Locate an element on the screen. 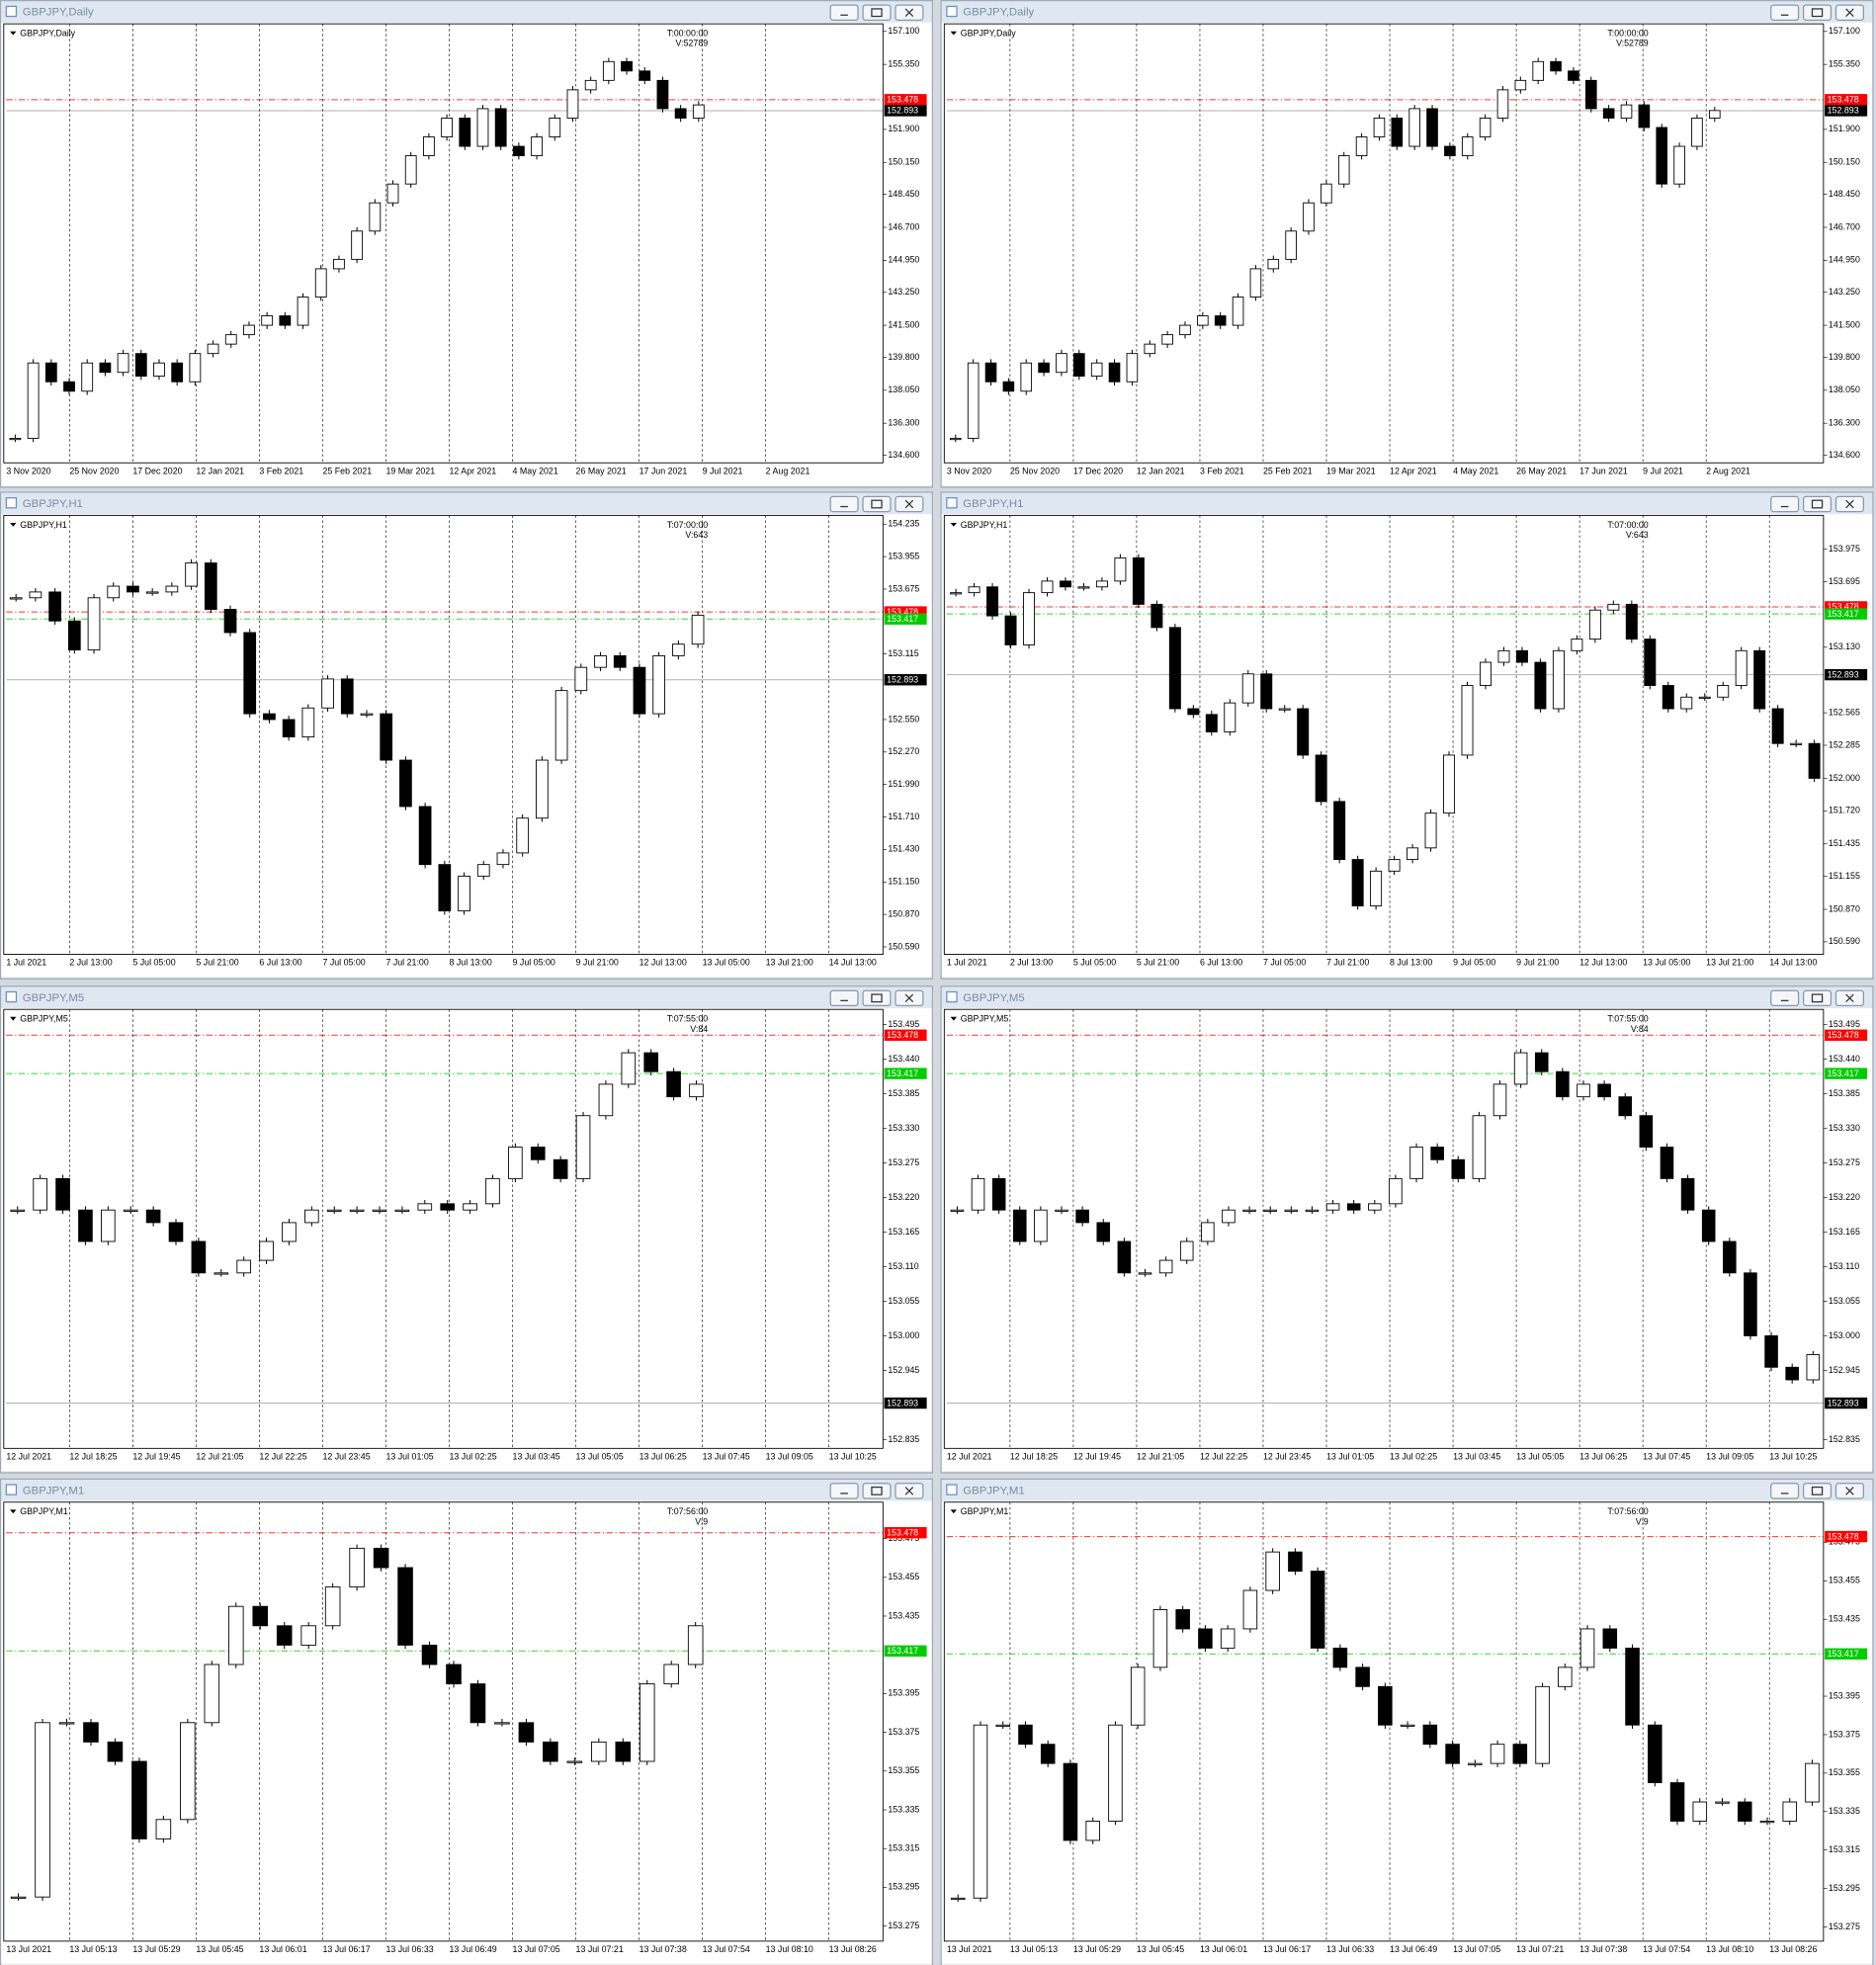  bar-info: V:52789 is located at coordinates (692, 43).